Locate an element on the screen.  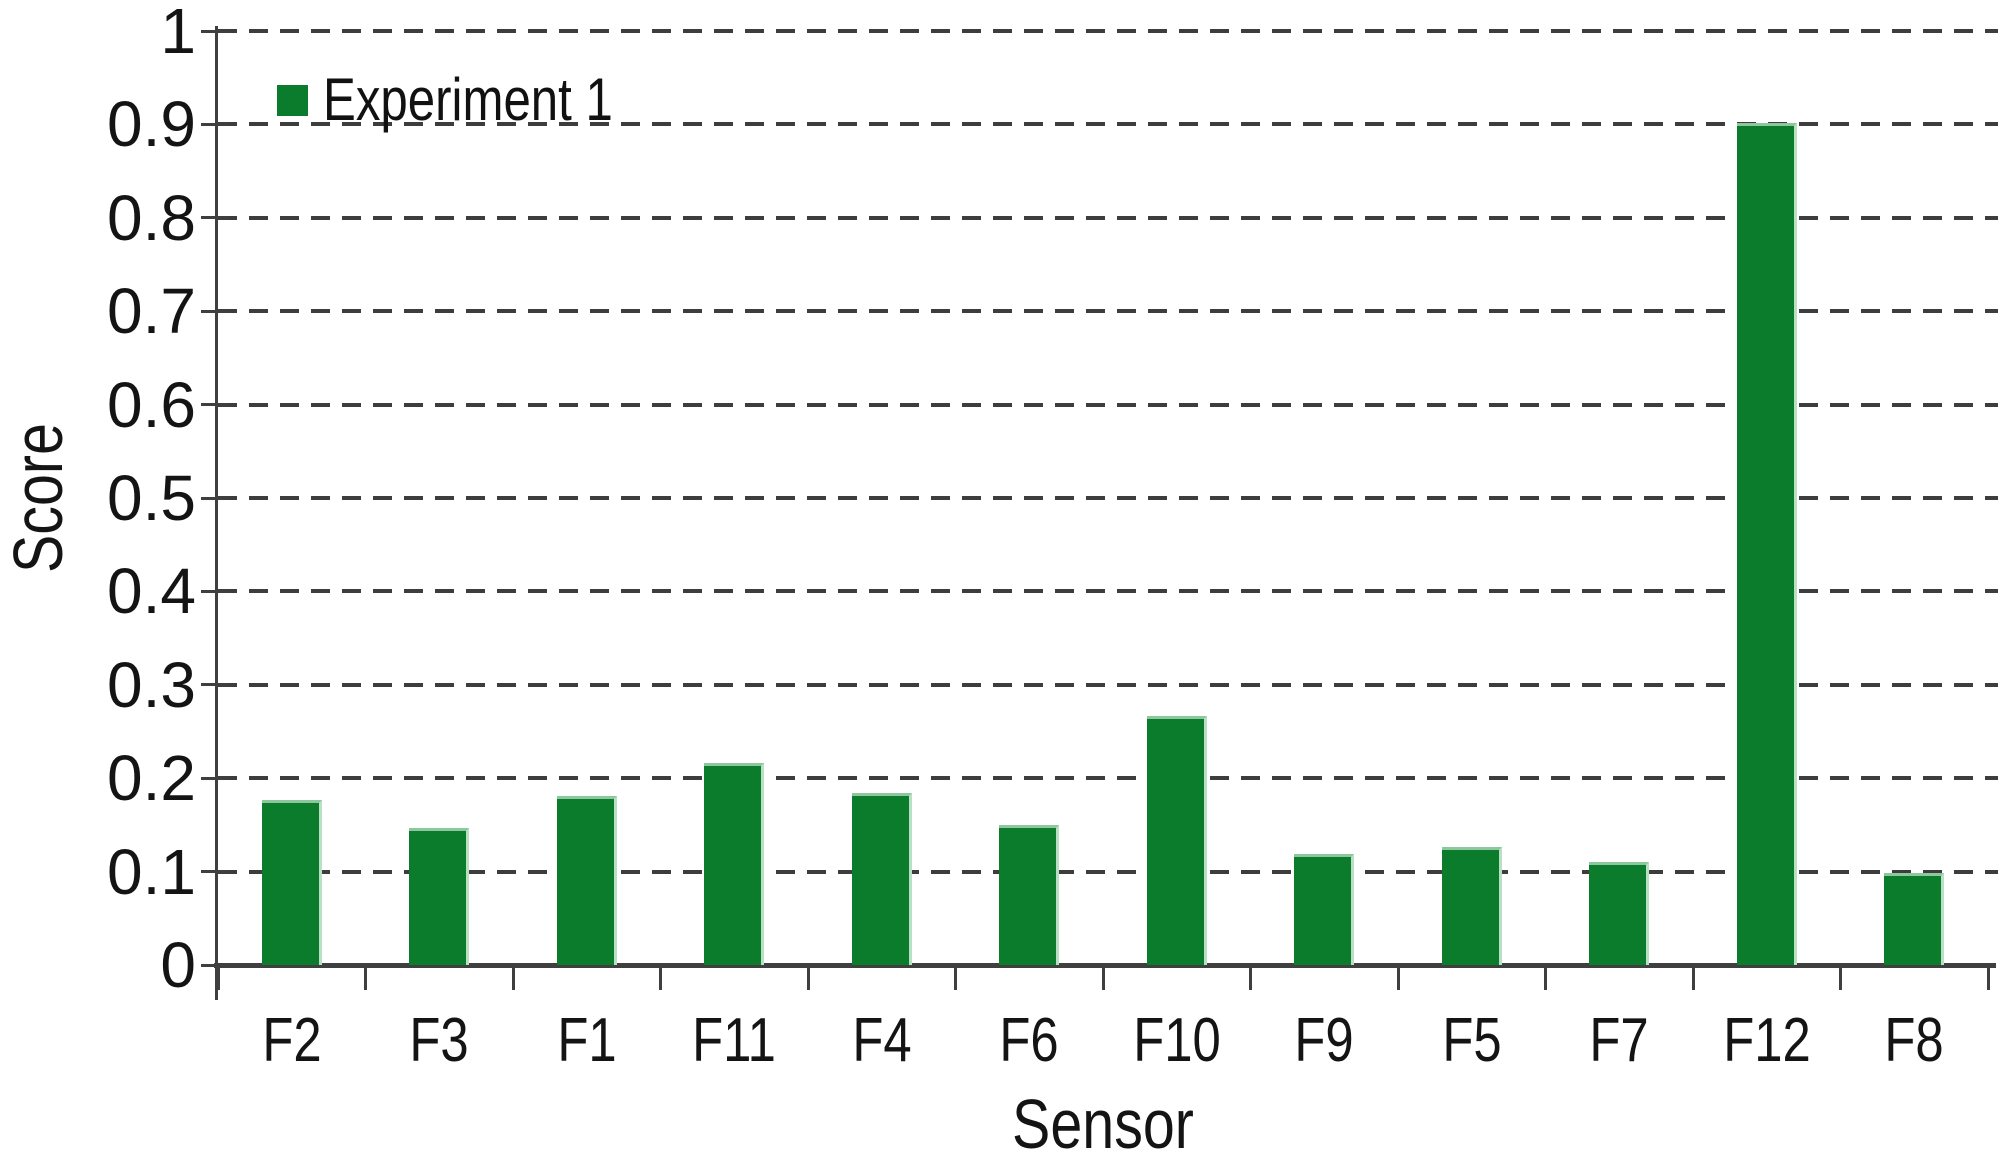
x-label-F6: F6 is located at coordinates (1029, 1040).